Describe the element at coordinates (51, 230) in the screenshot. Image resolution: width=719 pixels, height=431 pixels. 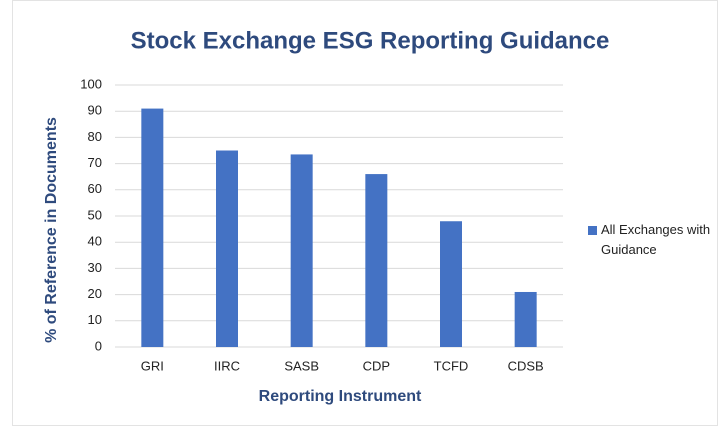
I see `y-axis-label: % of Reference in Documents` at that location.